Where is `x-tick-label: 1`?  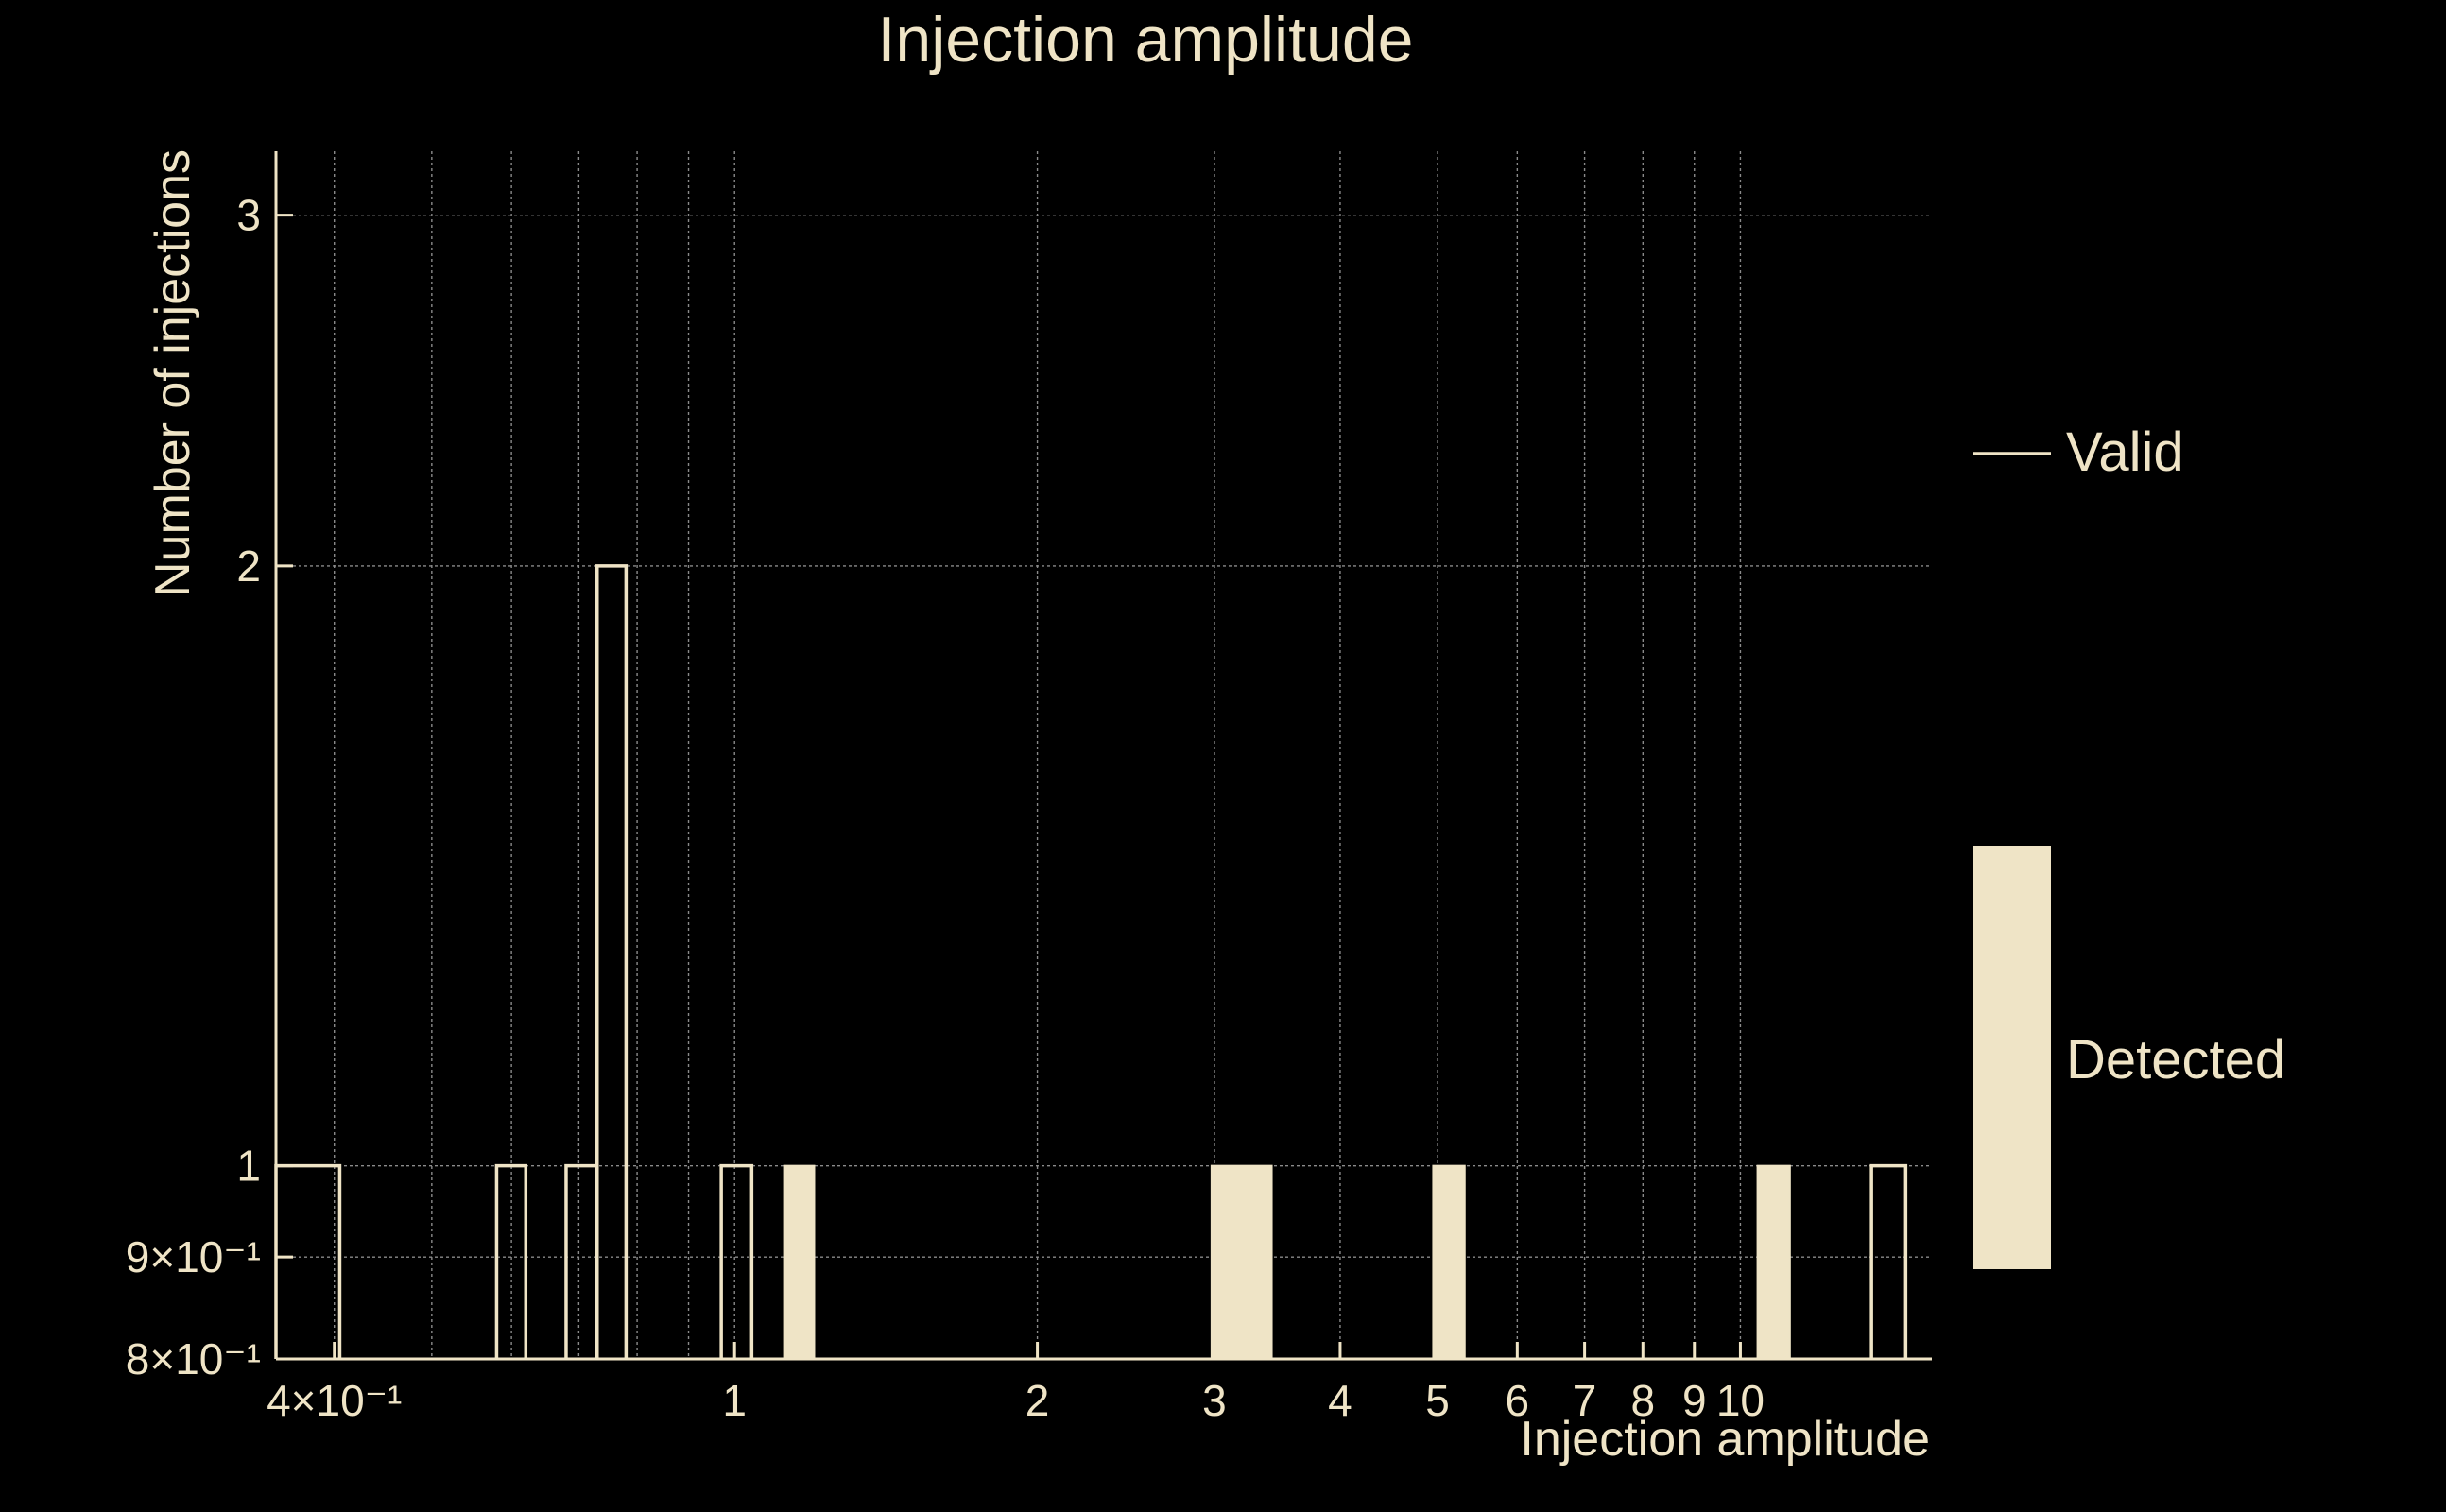
x-tick-label: 1 is located at coordinates (734, 1400).